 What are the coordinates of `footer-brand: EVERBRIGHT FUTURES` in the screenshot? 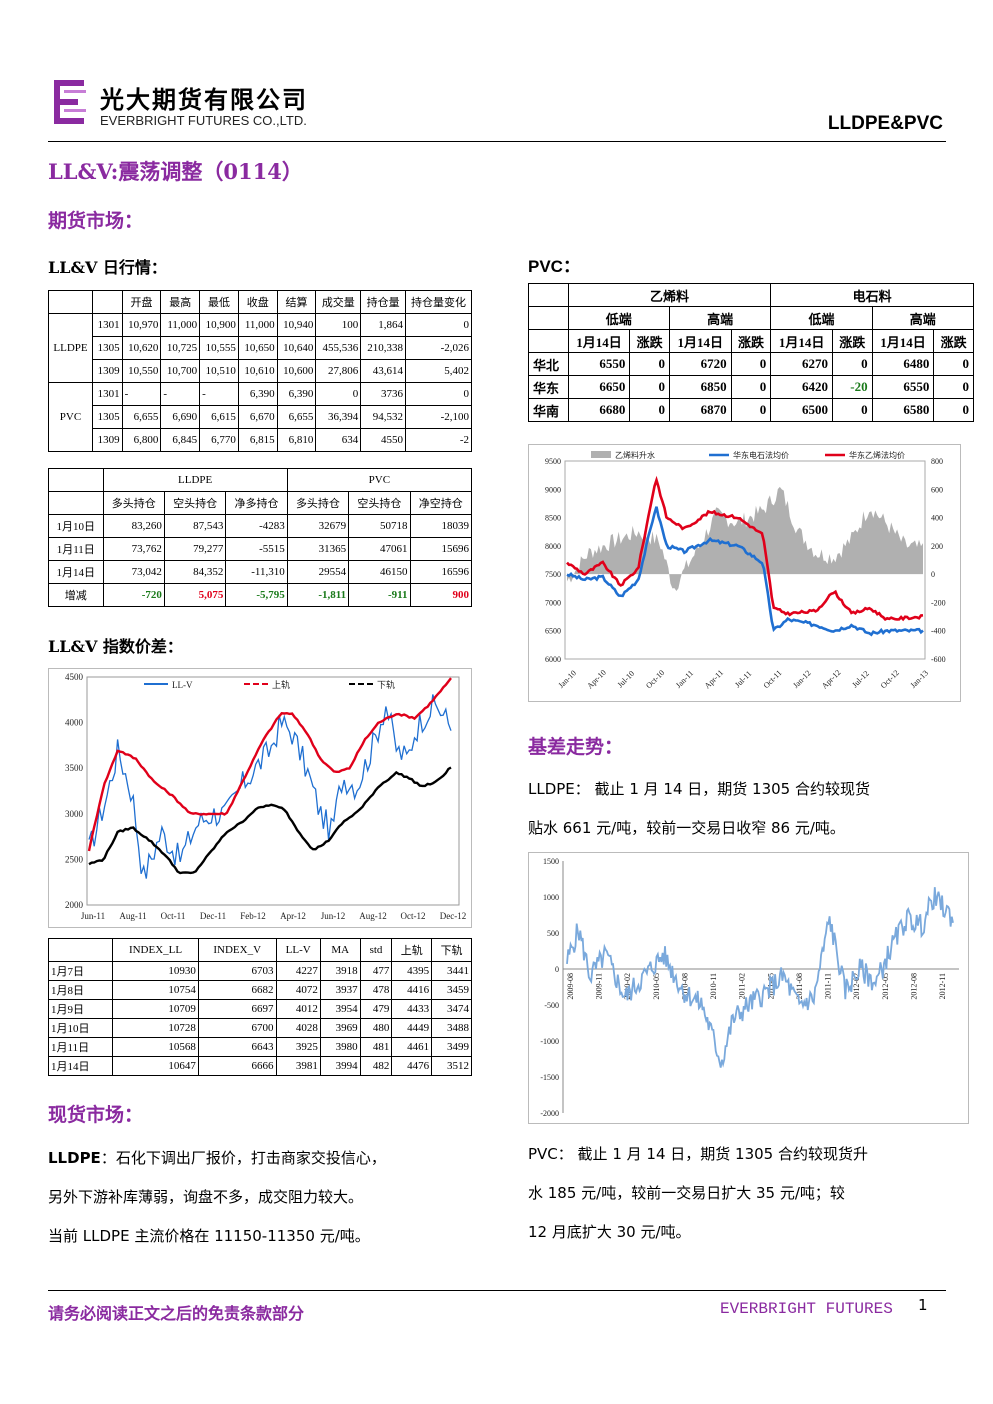 It's located at (806, 1309).